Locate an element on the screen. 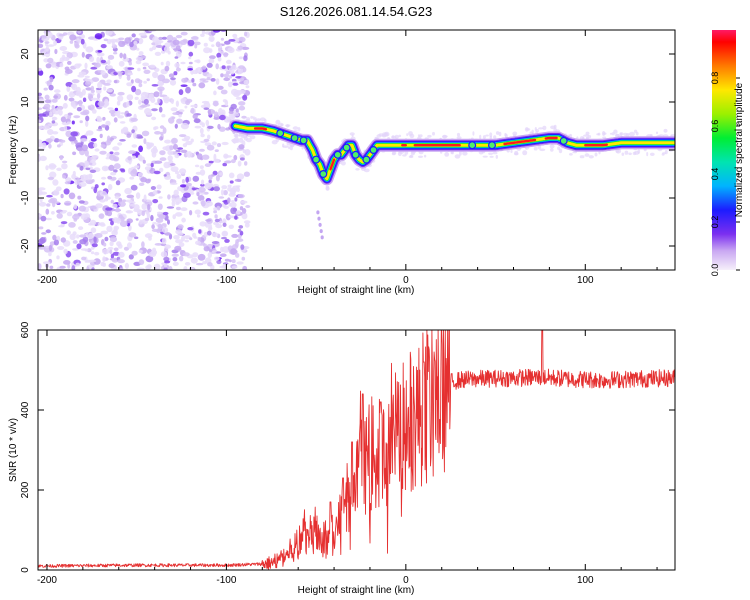 This screenshot has width=750, height=600. y-tick-label: 600 is located at coordinates (25, 329).